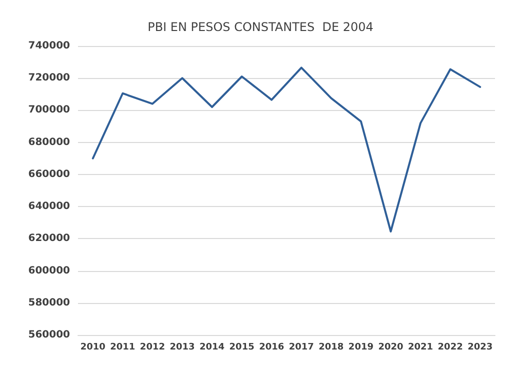 This screenshot has width=525, height=375. Describe the element at coordinates (421, 347) in the screenshot. I see `x-tick-label: 2021` at that location.